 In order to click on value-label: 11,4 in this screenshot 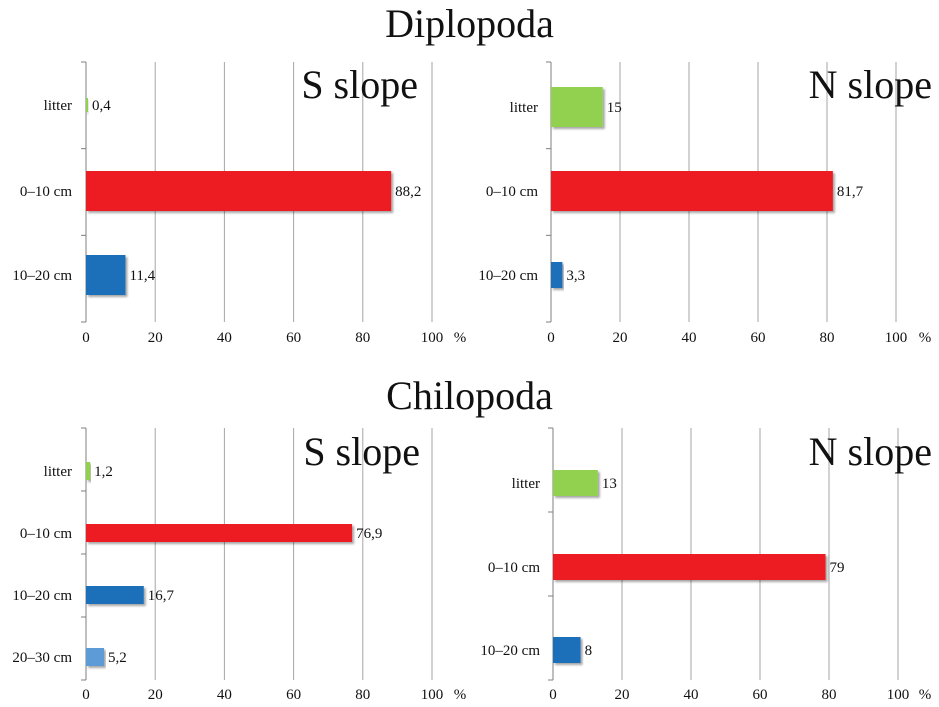, I will do `click(142, 276)`.